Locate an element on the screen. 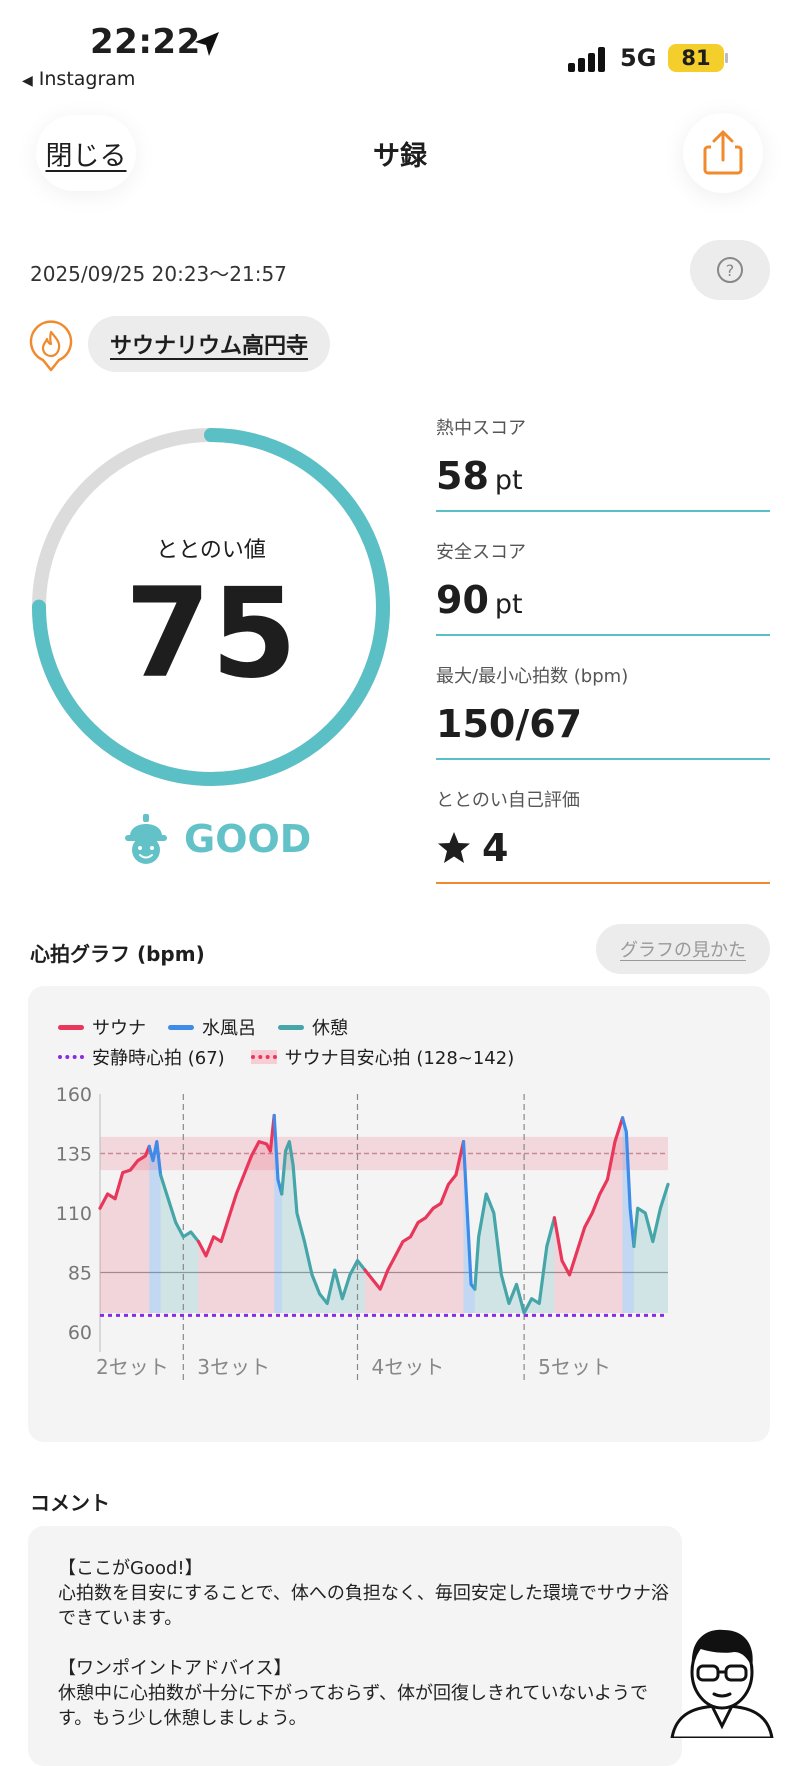  good-heading: 【ここがGood!】 is located at coordinates (130, 1568).